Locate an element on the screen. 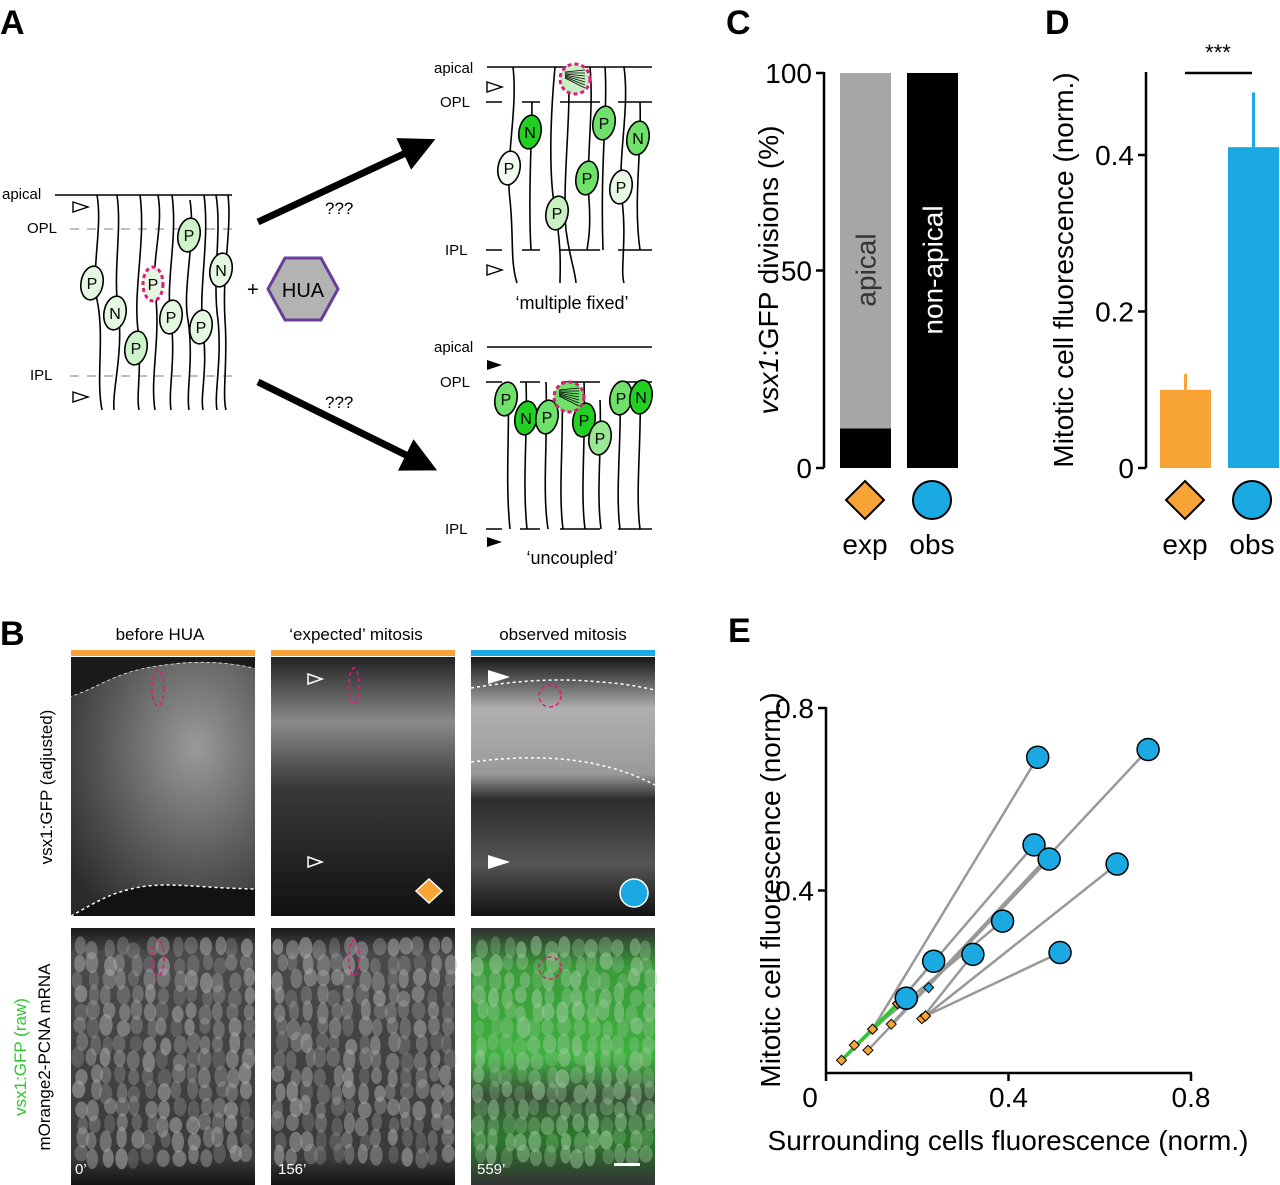 This screenshot has width=1280, height=1185. cell-type-label: N is located at coordinates (641, 398).